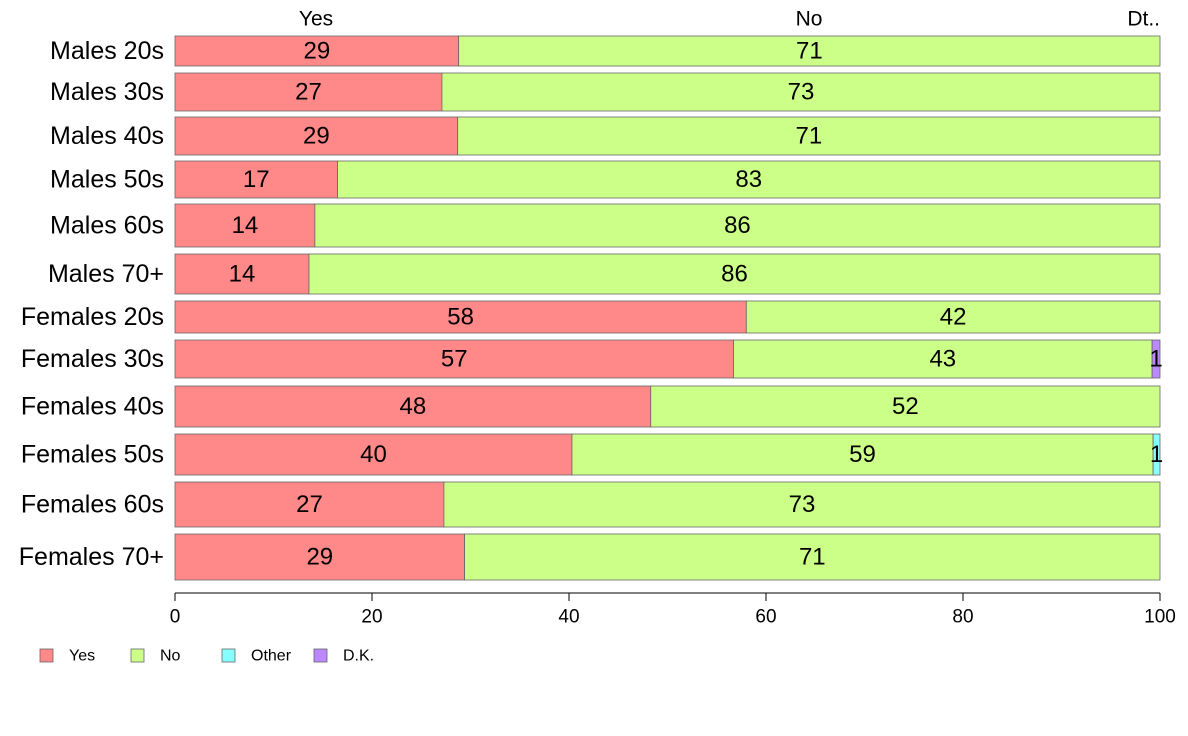 The width and height of the screenshot is (1188, 736). I want to click on legend-item: No, so click(155, 656).